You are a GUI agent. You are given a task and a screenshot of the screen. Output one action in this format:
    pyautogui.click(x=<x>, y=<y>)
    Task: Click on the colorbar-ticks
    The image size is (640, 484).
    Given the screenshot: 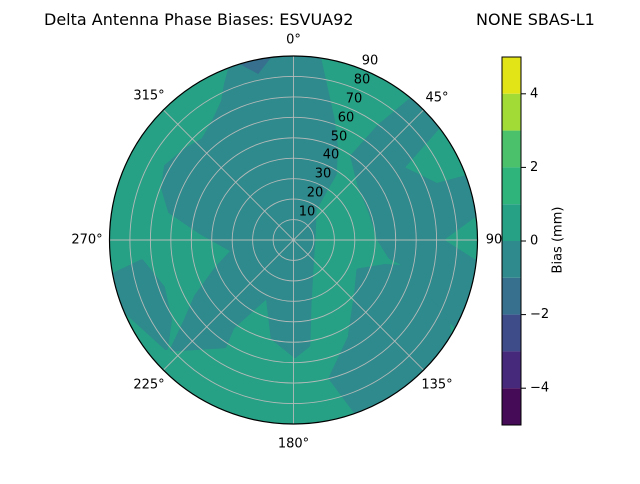 What is the action you would take?
    pyautogui.click(x=523, y=241)
    